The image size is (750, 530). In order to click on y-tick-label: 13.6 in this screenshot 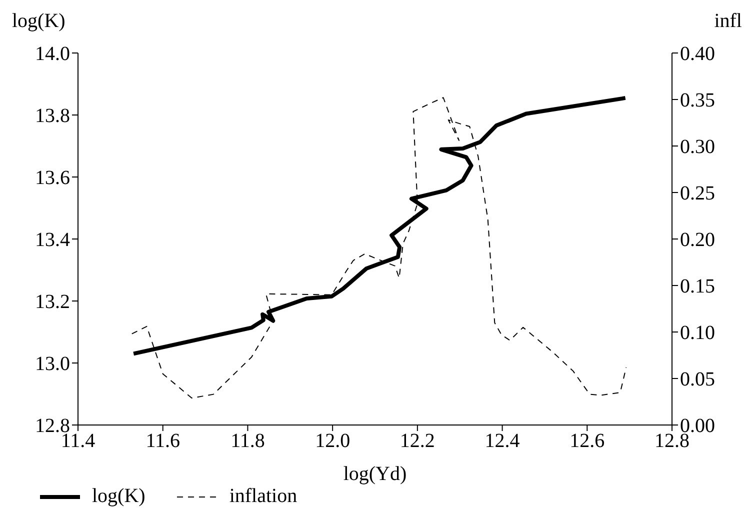, I will do `click(52, 178)`.